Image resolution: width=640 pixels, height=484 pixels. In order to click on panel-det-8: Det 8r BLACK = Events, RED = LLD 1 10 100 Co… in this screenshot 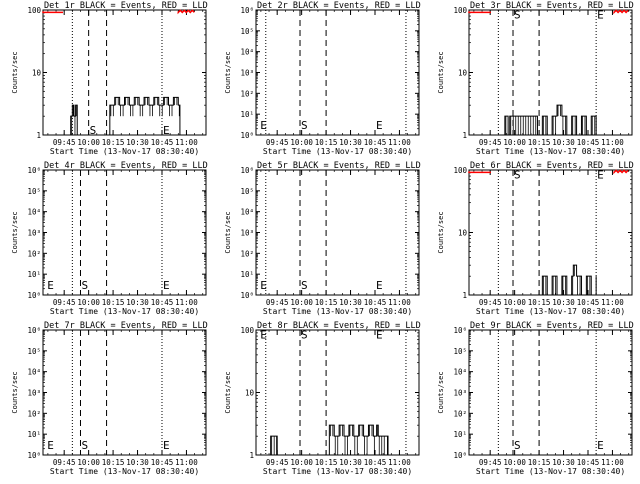, I will do `click(322, 398)`.